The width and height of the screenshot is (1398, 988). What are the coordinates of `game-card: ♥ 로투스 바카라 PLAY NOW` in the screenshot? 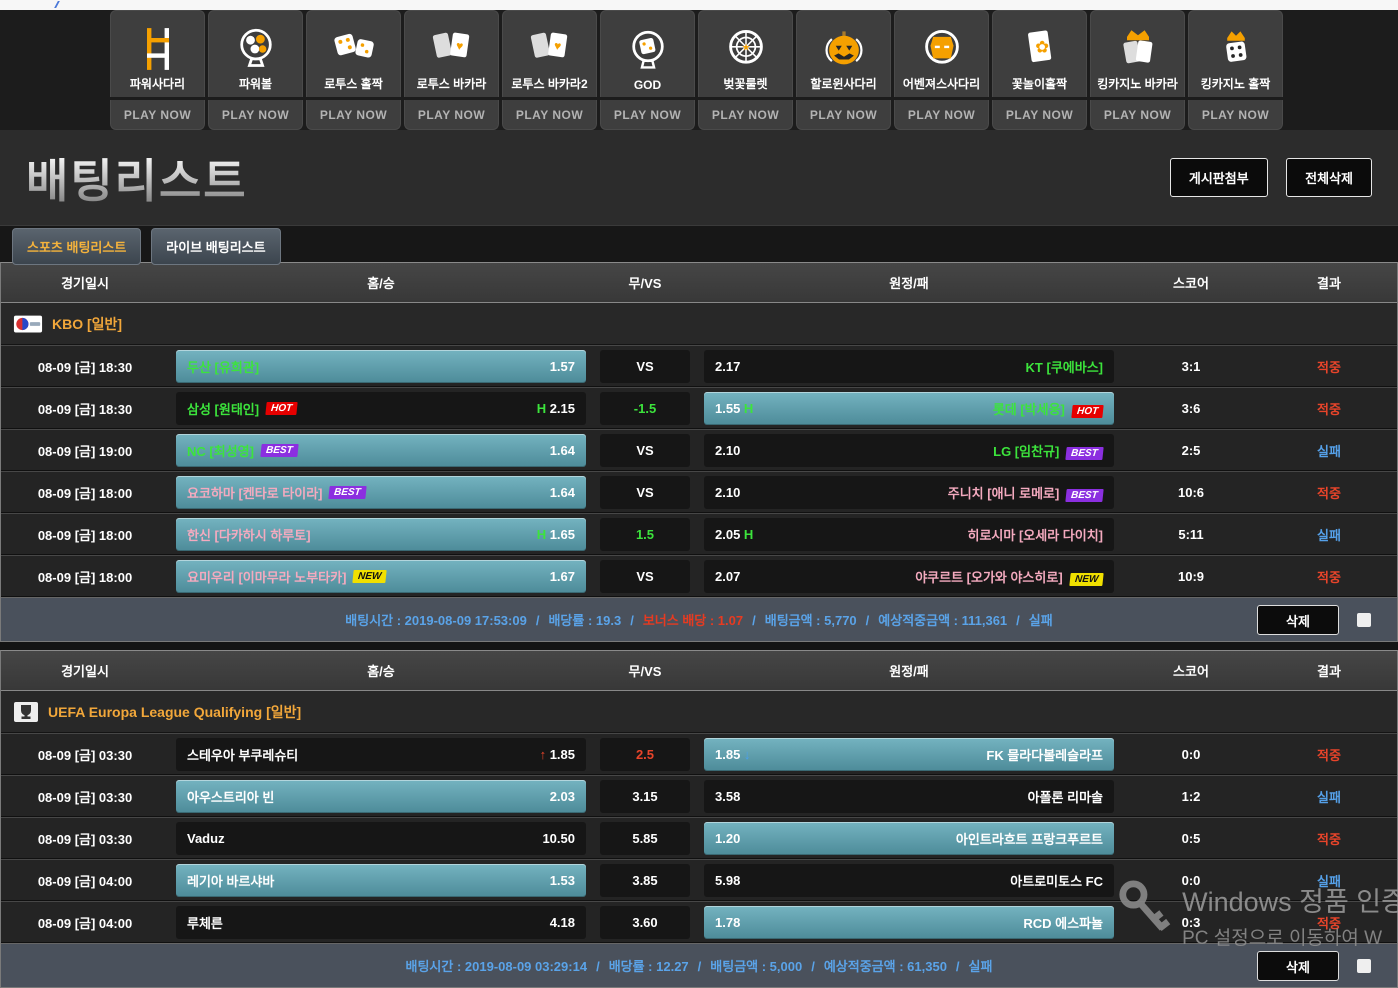 It's located at (451, 70).